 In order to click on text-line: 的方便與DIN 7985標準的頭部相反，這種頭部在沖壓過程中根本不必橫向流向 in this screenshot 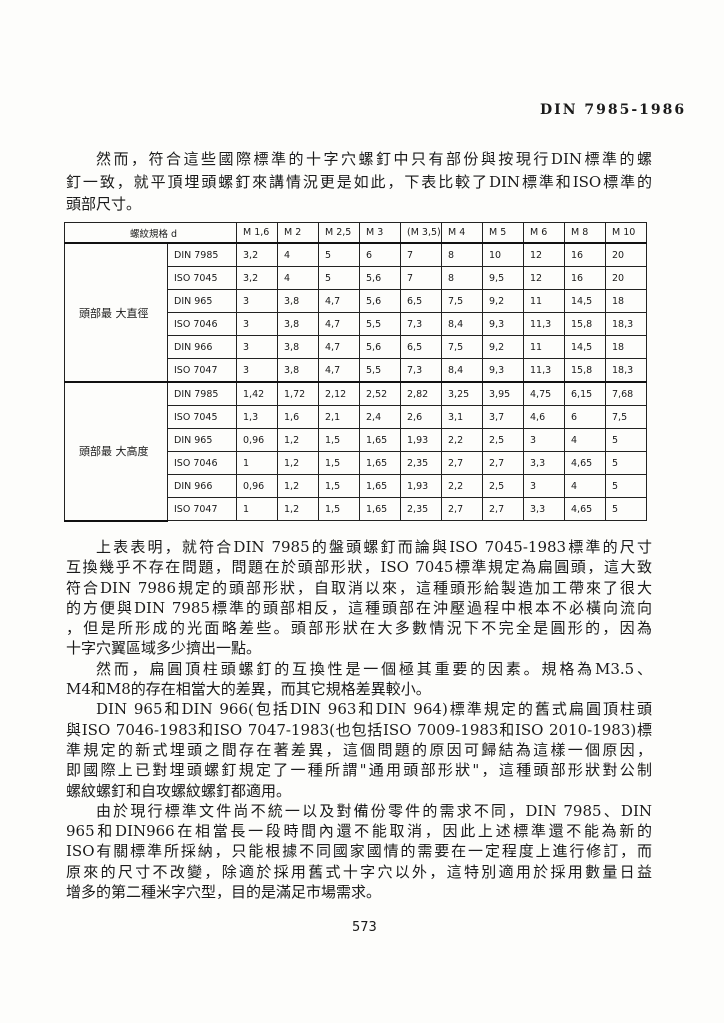, I will do `click(359, 607)`.